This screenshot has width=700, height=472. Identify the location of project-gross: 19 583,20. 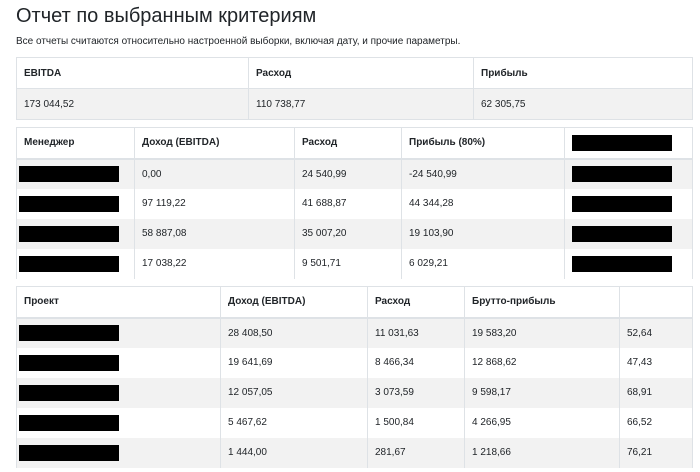
(542, 332).